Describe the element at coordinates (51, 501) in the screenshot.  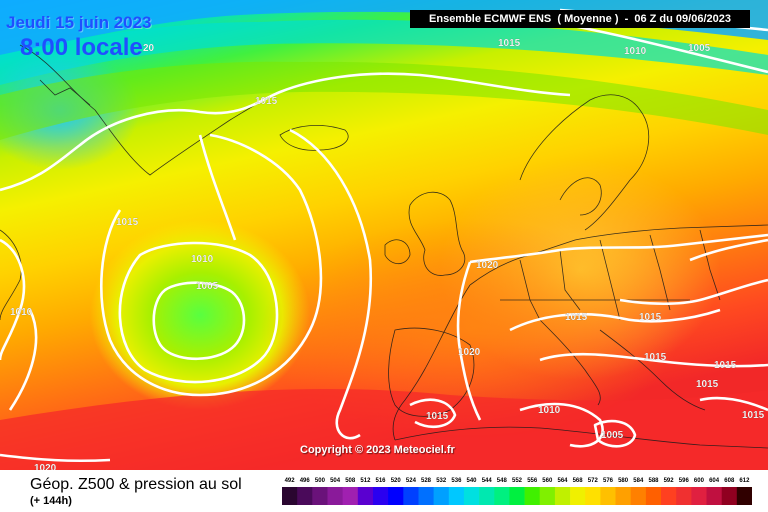
I see `forecast-range: (+ 144h)` at that location.